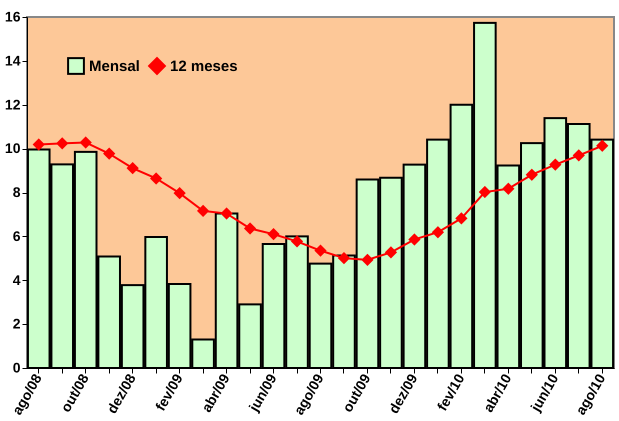  I want to click on y-tick-label: 14, so click(12, 60).